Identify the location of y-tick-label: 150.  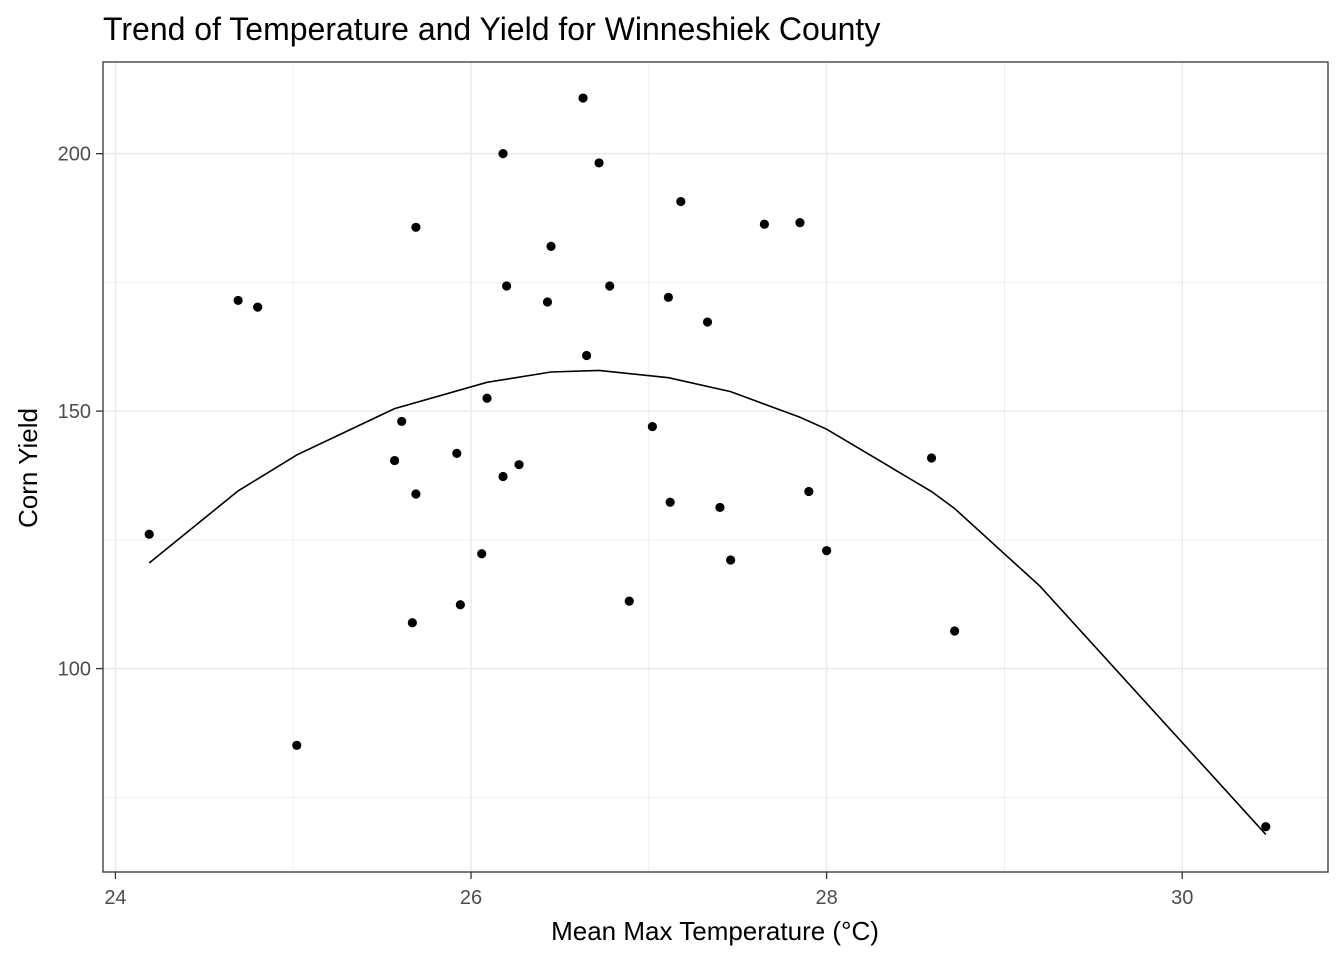
(74, 412).